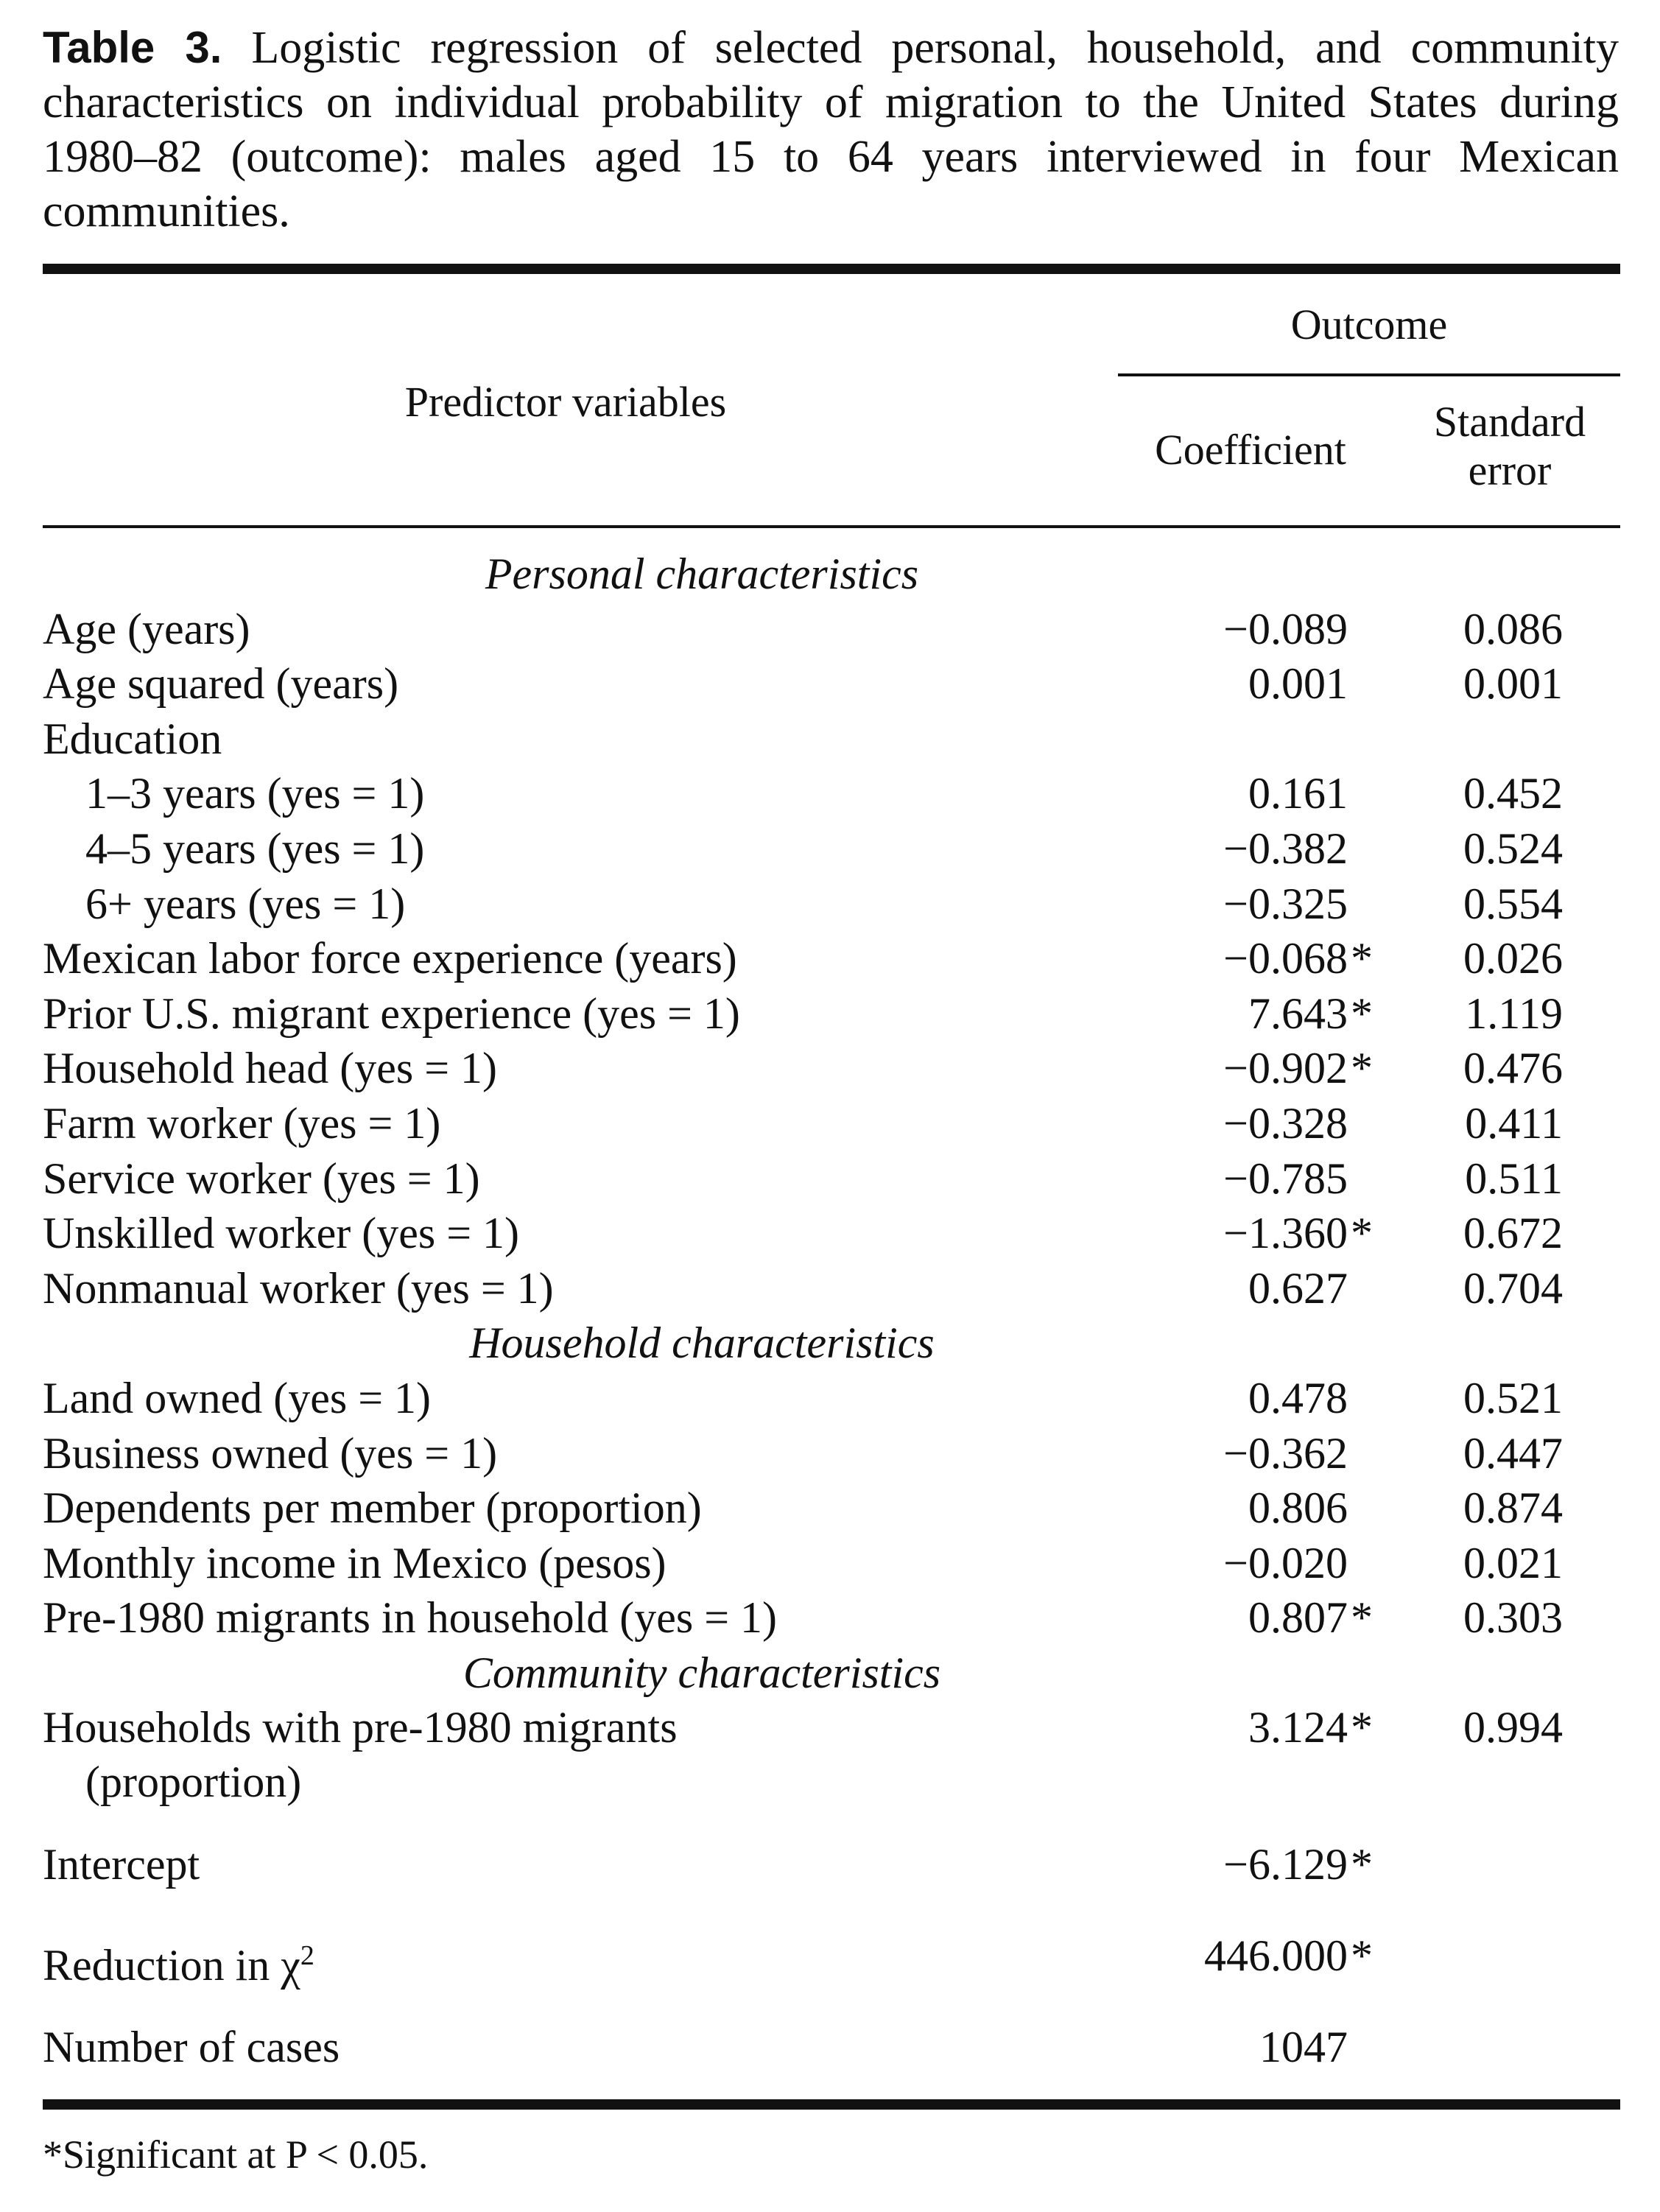 The image size is (1660, 2212). What do you see at coordinates (1298, 1618) in the screenshot?
I see `coefficient-value: 0.807` at bounding box center [1298, 1618].